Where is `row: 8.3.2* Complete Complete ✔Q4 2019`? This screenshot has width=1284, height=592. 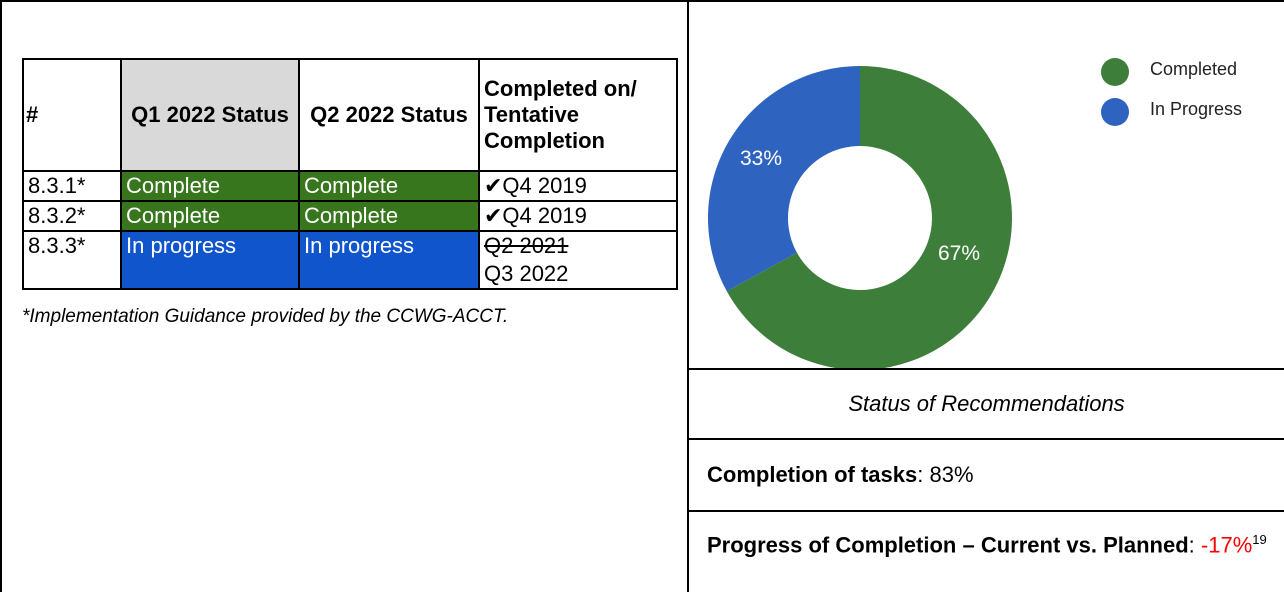 row: 8.3.2* Complete Complete ✔Q4 2019 is located at coordinates (350, 216).